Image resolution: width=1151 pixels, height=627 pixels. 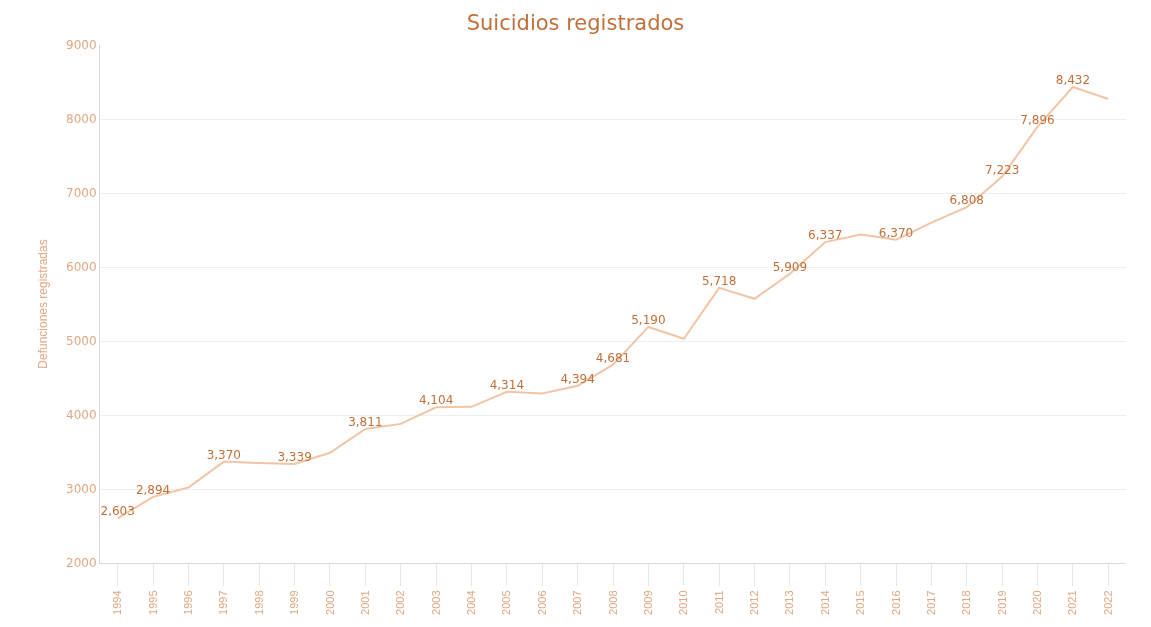 What do you see at coordinates (294, 456) in the screenshot?
I see `data-label: 3,339` at bounding box center [294, 456].